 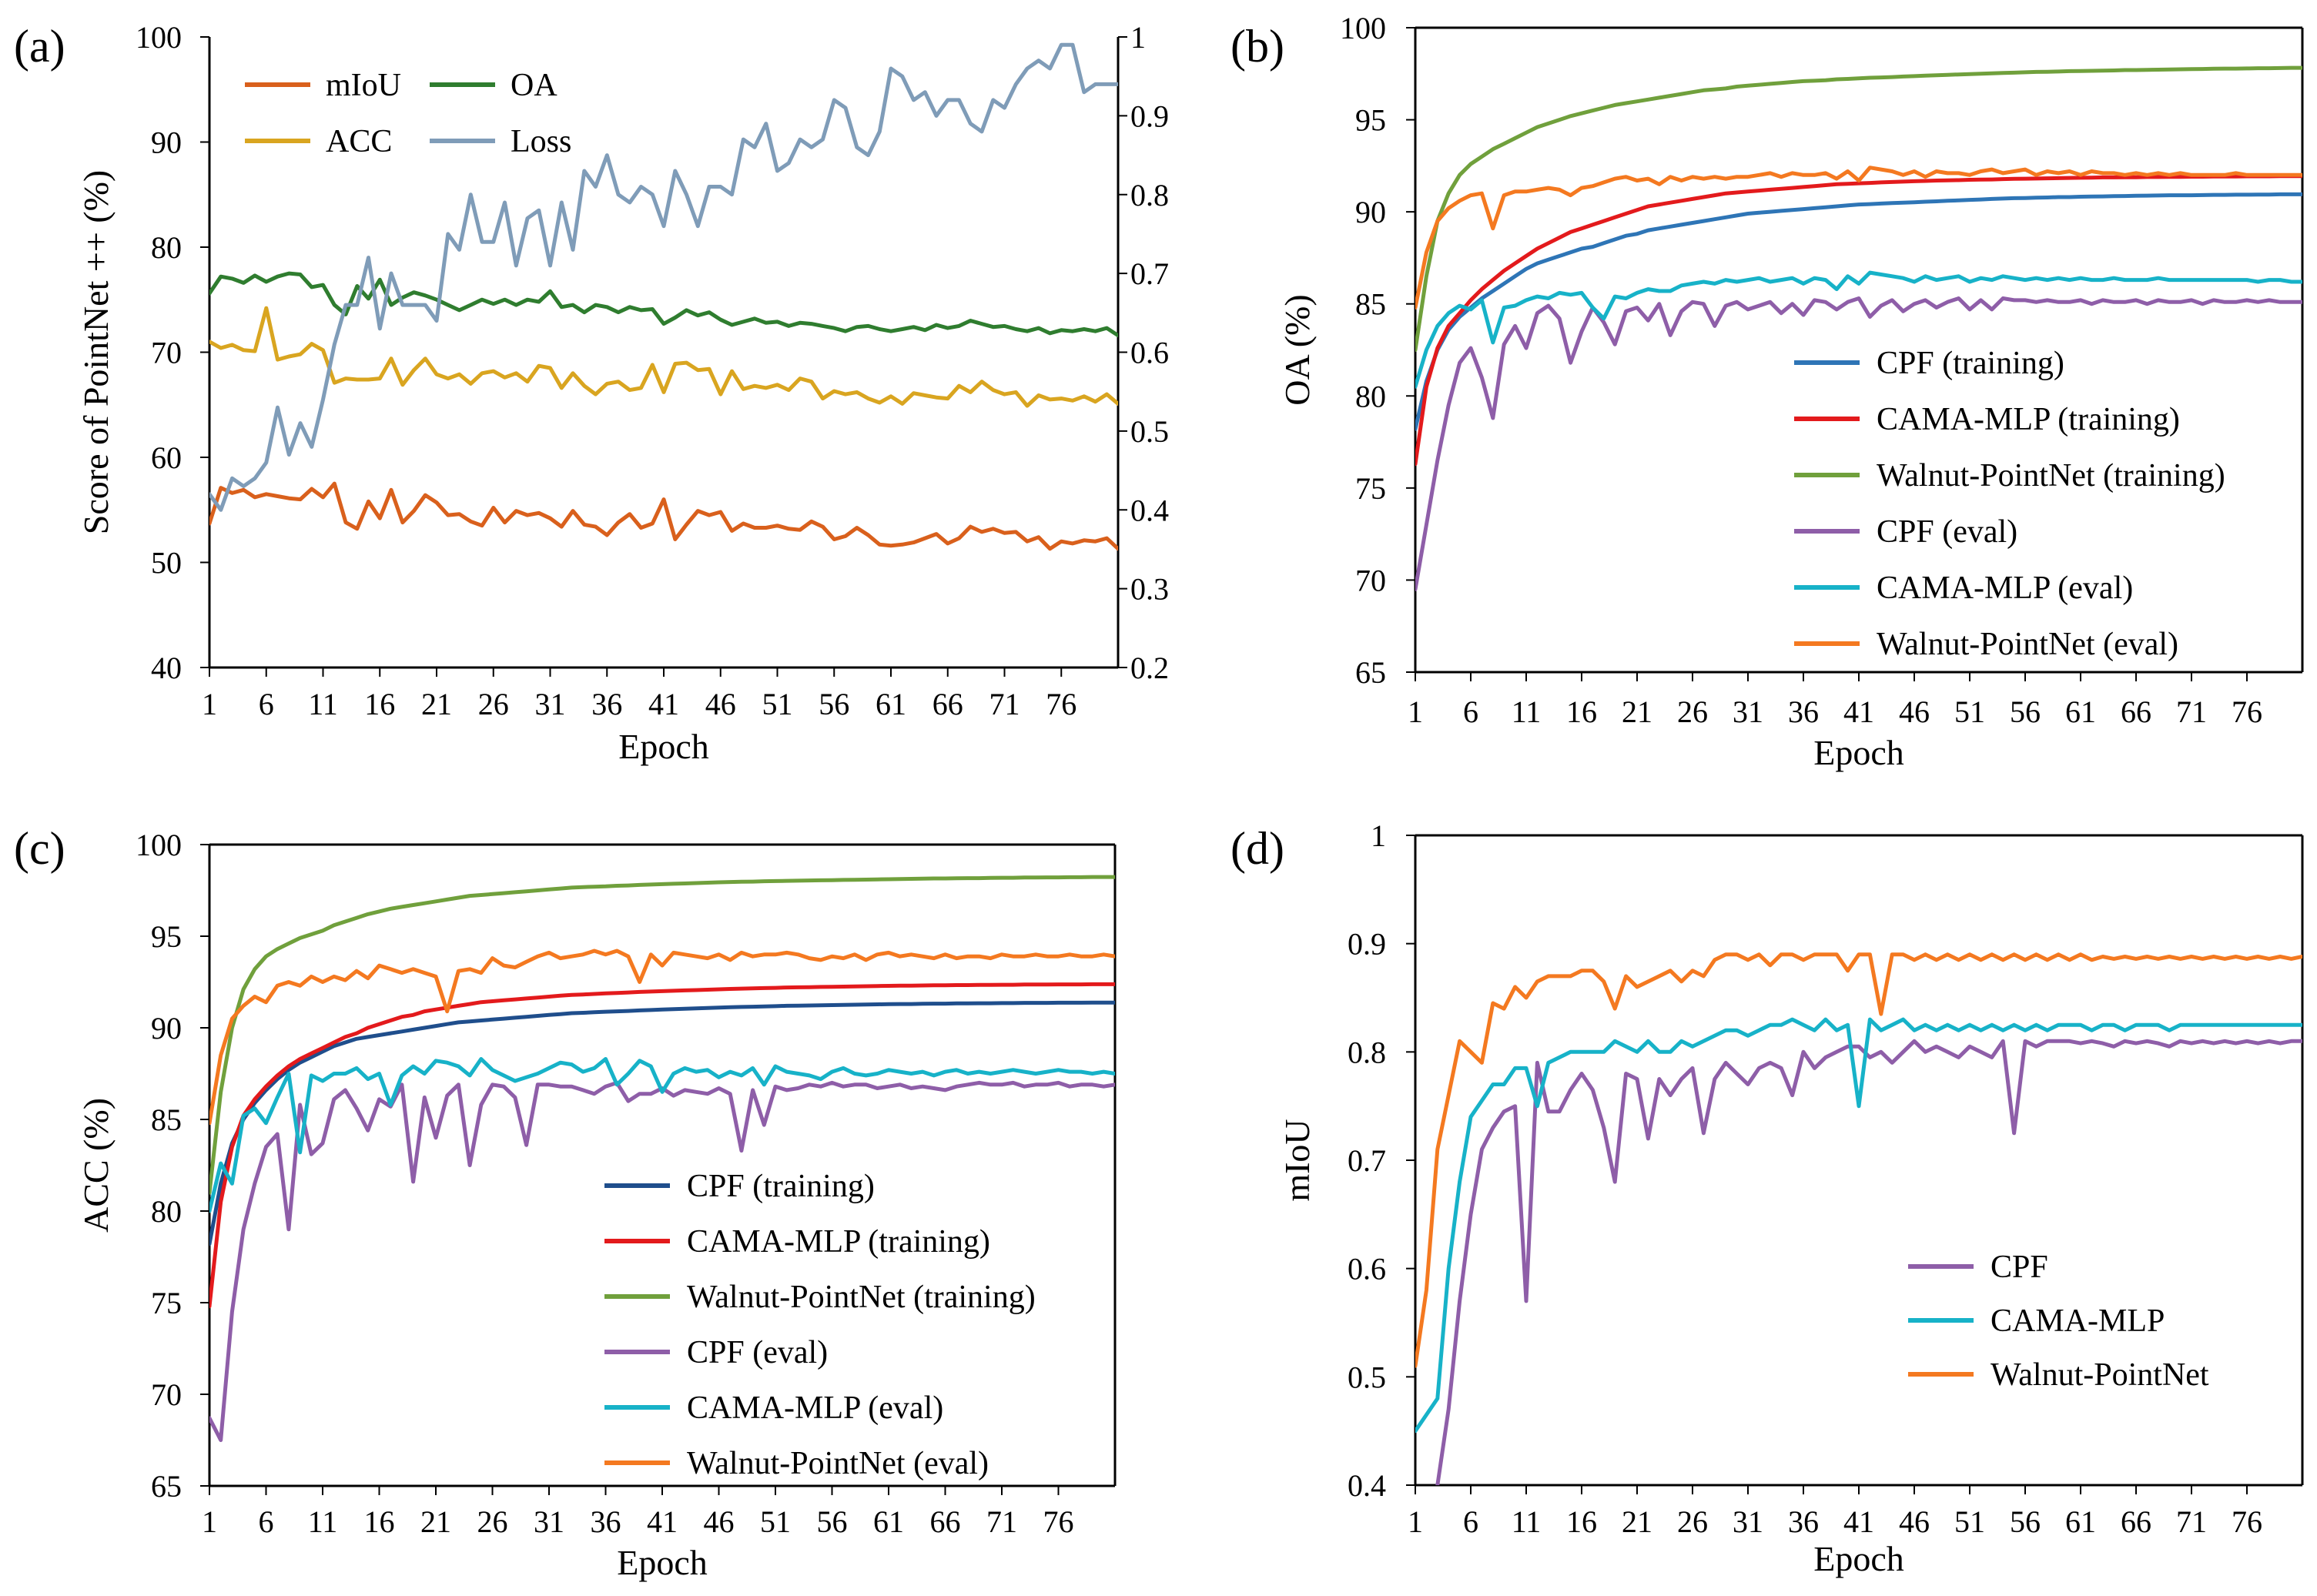 I want to click on y-tick-labels-a: 40 50 60 70 80 90 100, so click(x=172, y=352).